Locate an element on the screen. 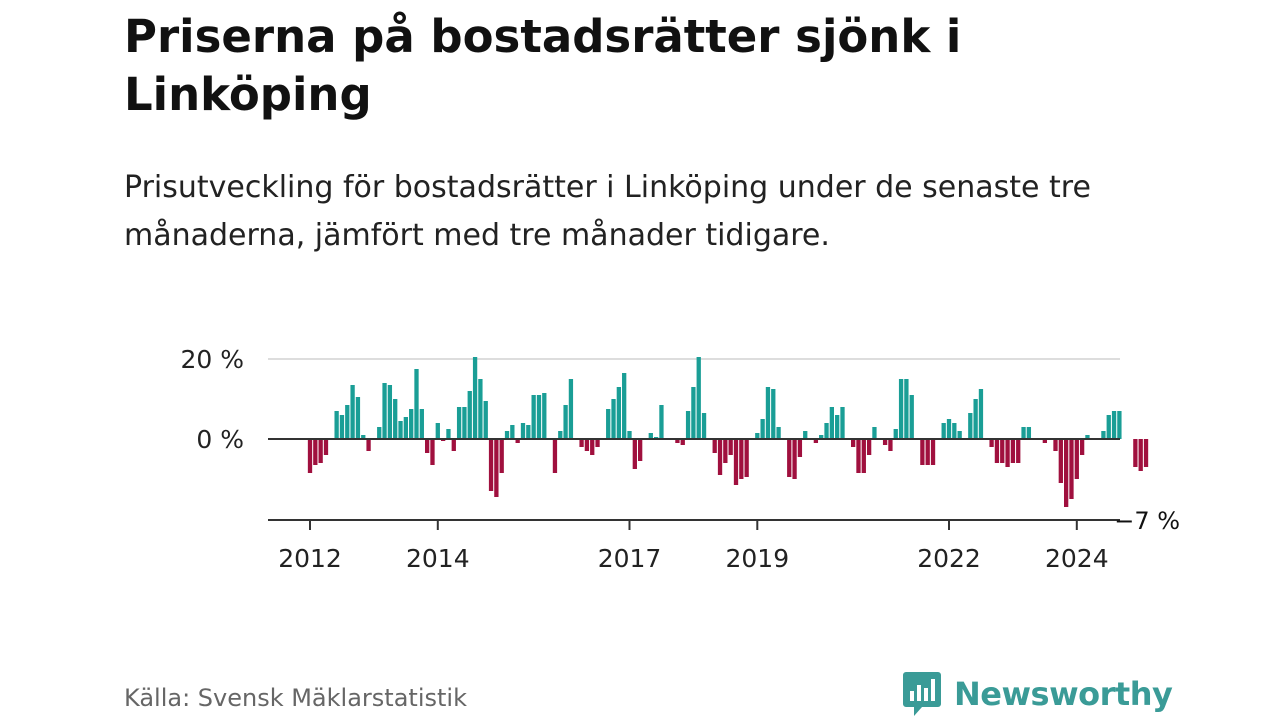 The width and height of the screenshot is (1280, 720). x-tick-label: 2019 is located at coordinates (757, 558).